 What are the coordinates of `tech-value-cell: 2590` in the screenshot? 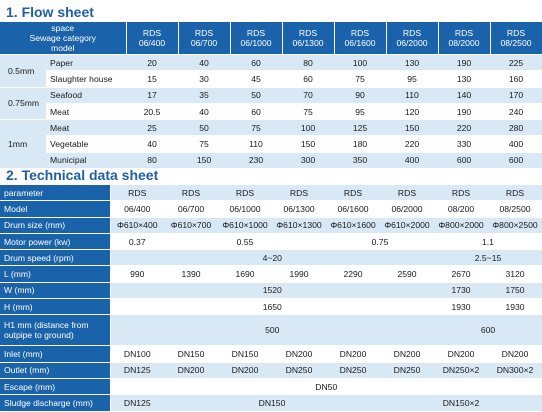 It's located at (407, 274).